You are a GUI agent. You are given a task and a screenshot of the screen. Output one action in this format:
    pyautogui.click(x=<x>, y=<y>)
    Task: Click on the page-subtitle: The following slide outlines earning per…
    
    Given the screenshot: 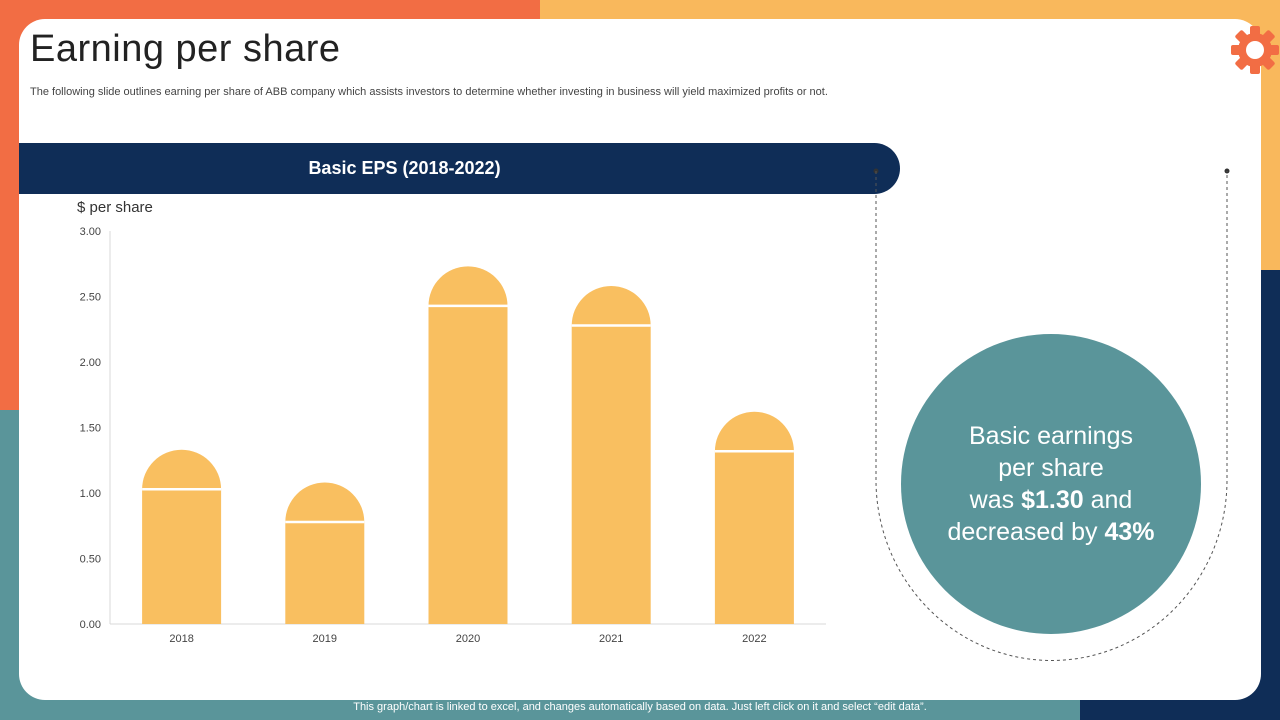 What is the action you would take?
    pyautogui.click(x=429, y=92)
    